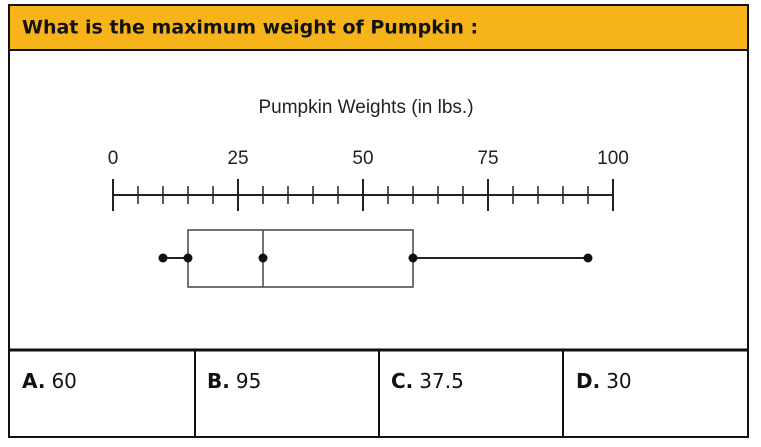 This screenshot has height=447, width=761. What do you see at coordinates (618, 381) in the screenshot?
I see `answer-text: 30` at bounding box center [618, 381].